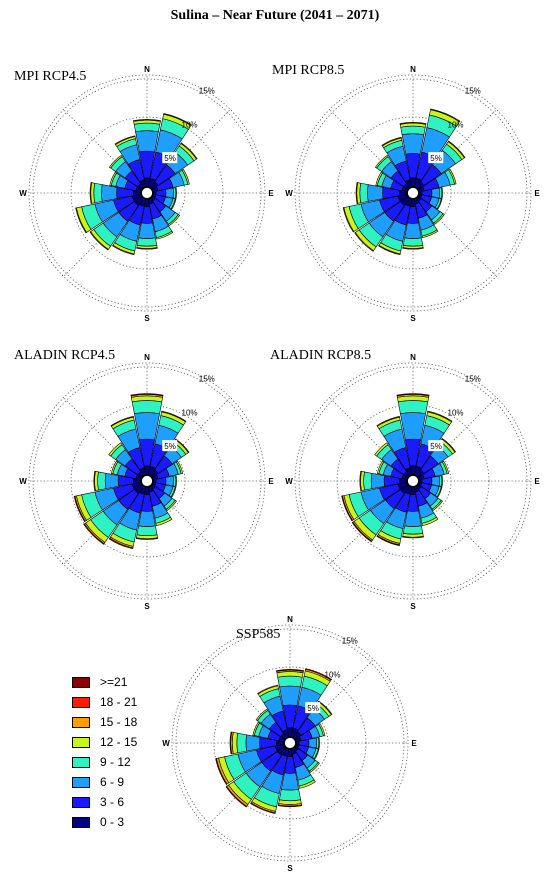  What do you see at coordinates (50, 76) in the screenshot?
I see `panel-title: MPI RCP4.5` at bounding box center [50, 76].